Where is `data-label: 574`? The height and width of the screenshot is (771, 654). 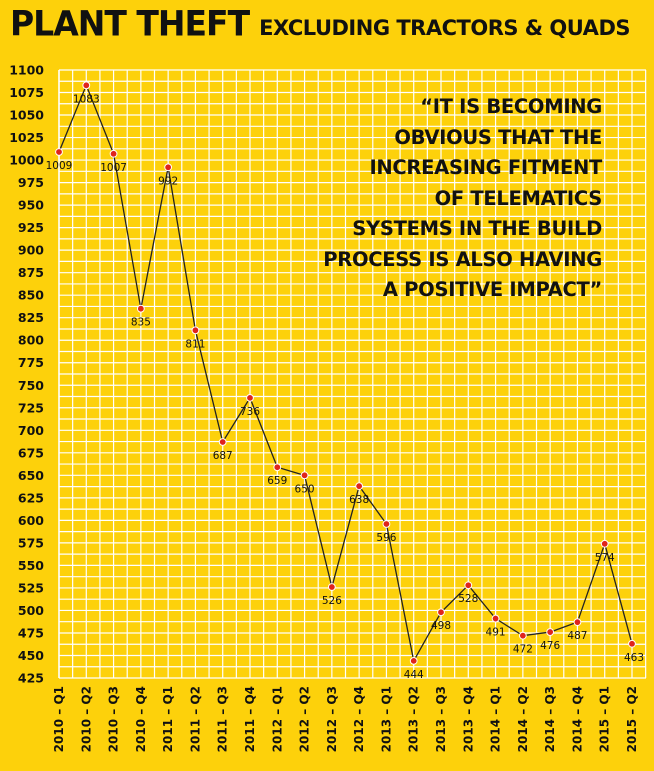
data-label: 574 is located at coordinates (605, 558).